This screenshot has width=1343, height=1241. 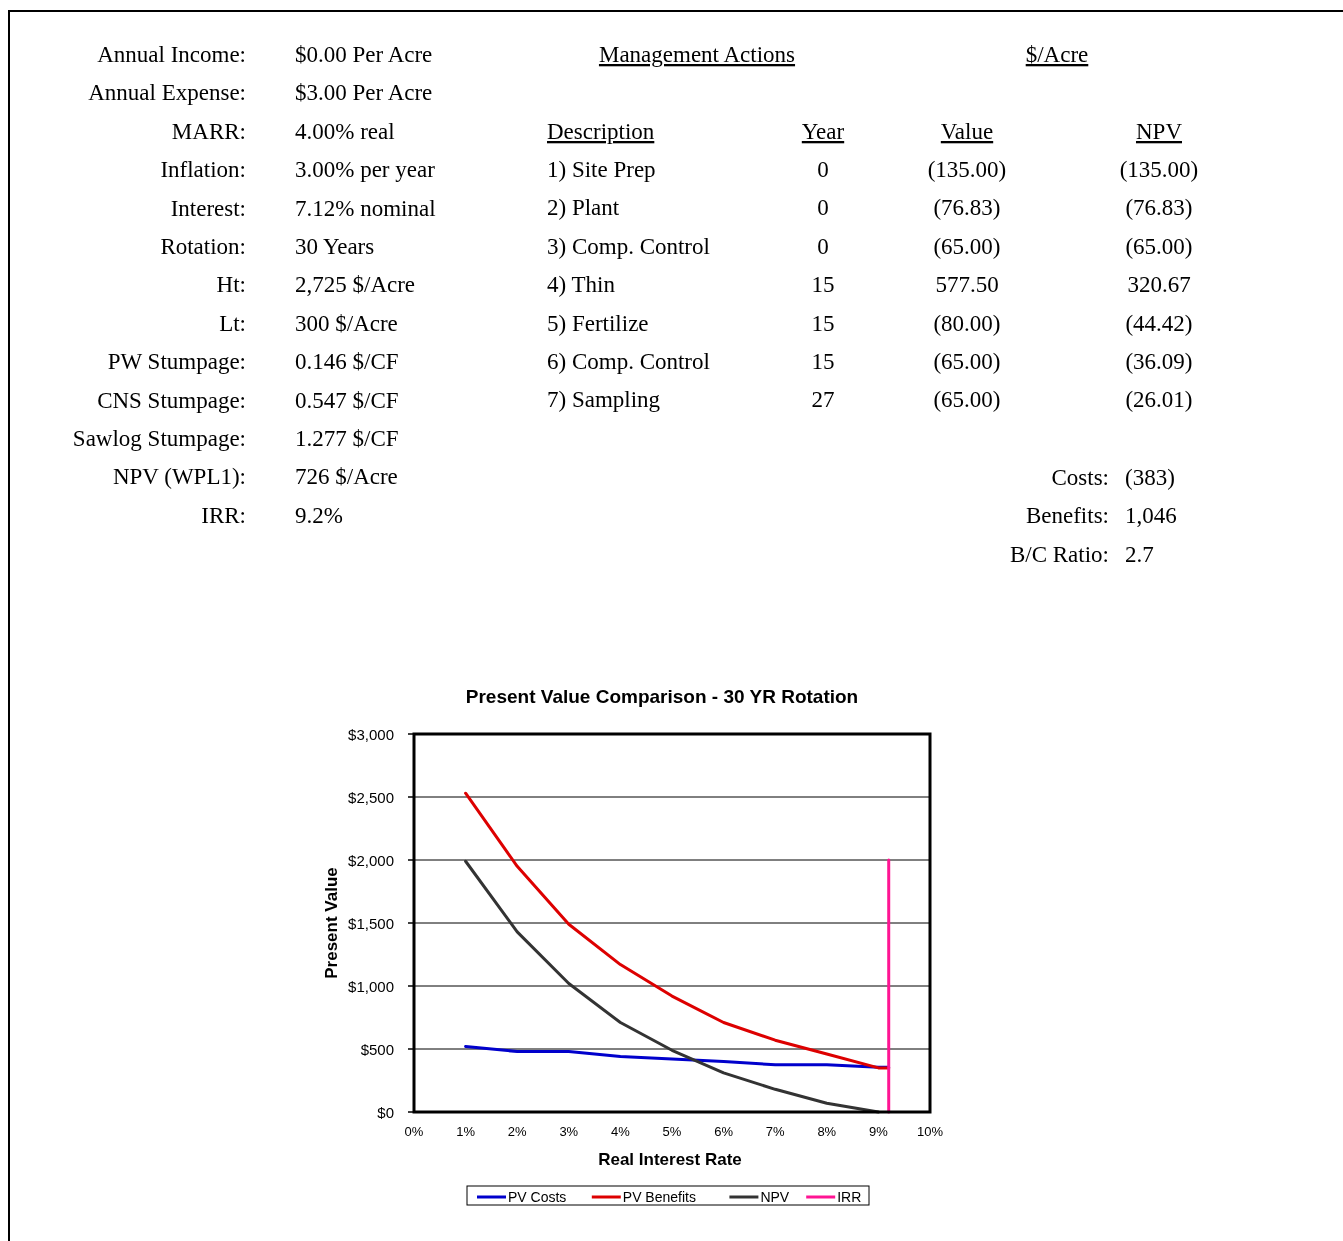 What do you see at coordinates (775, 1197) in the screenshot?
I see `legend-label: NPV` at bounding box center [775, 1197].